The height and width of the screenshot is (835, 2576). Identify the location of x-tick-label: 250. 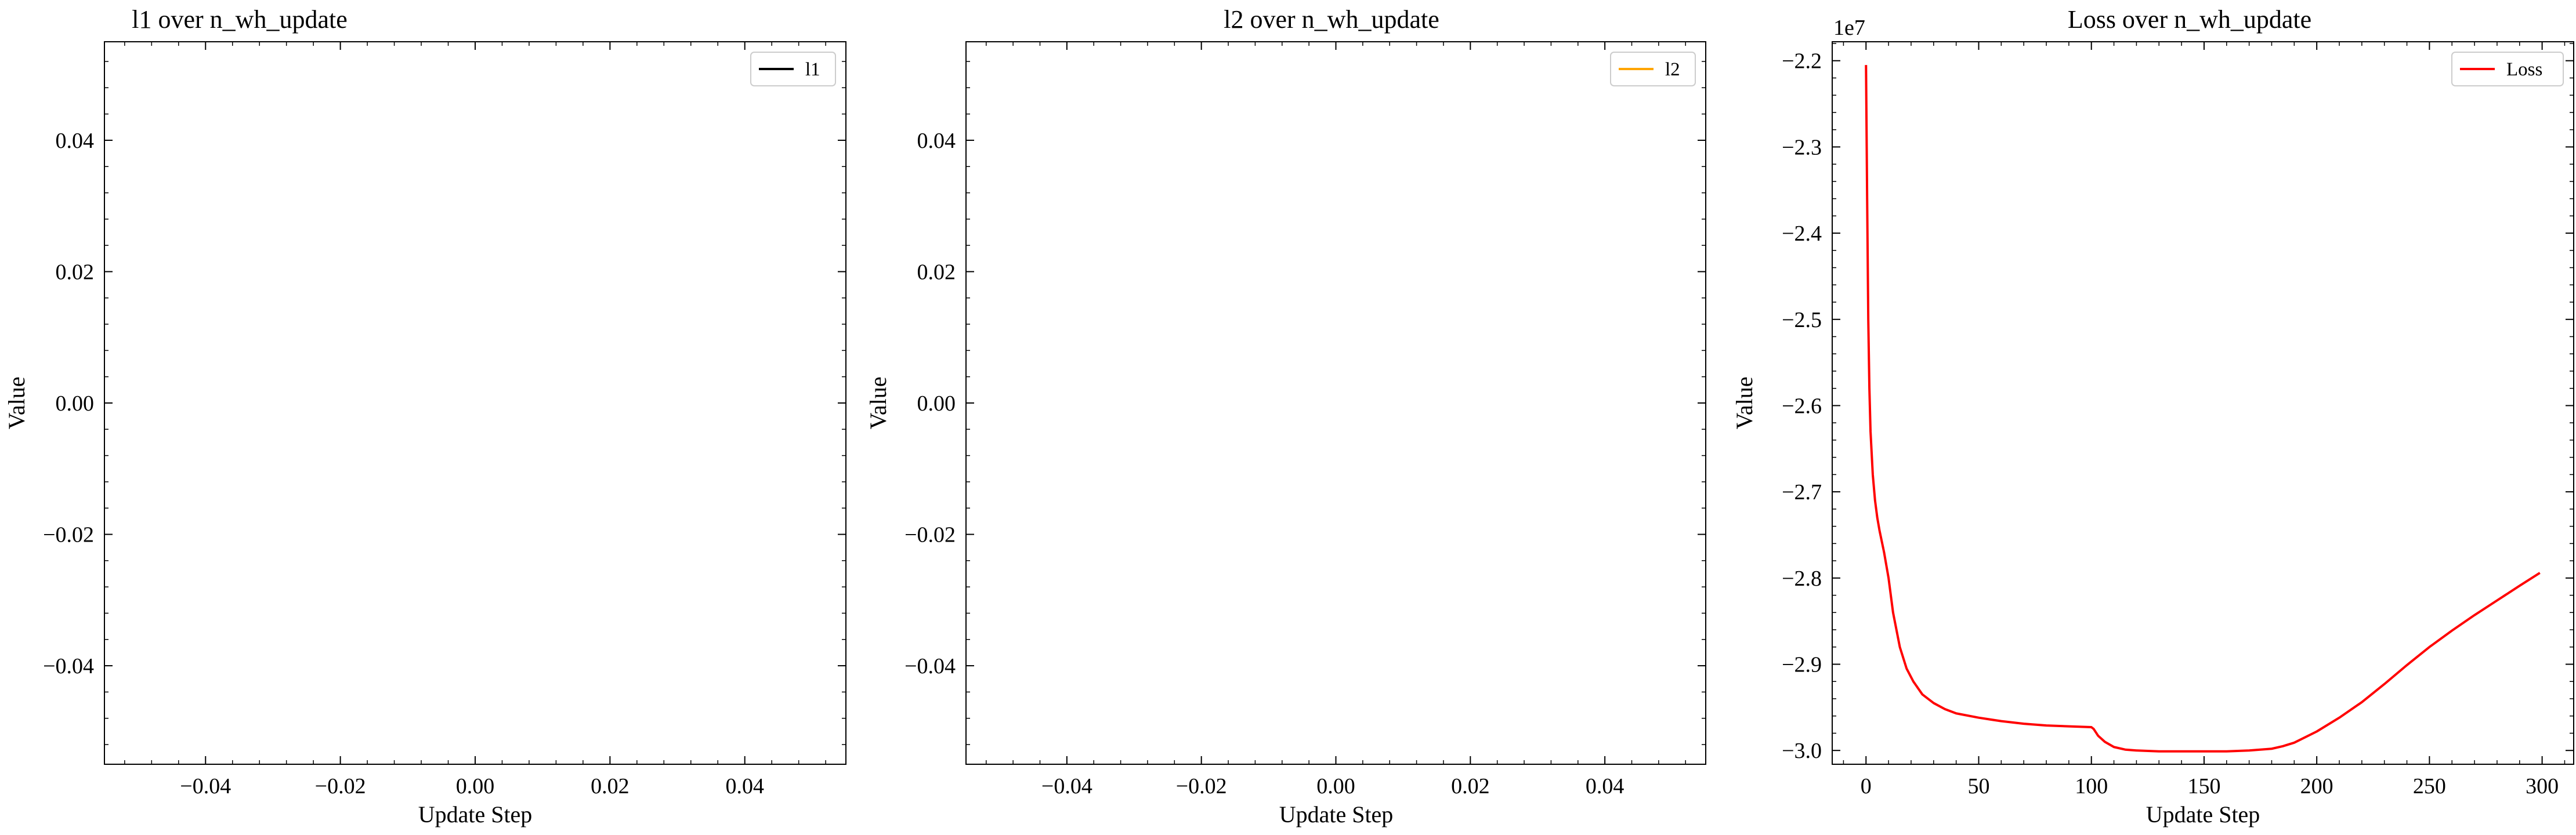
(2429, 786).